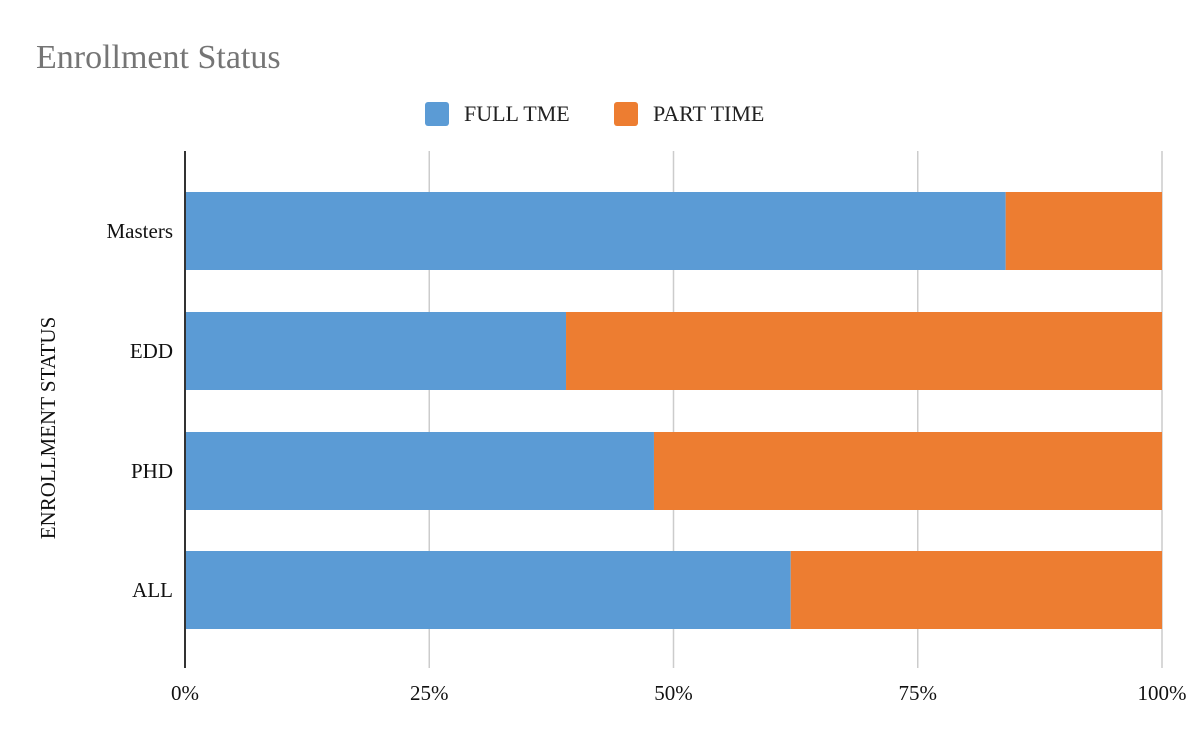 Image resolution: width=1200 pixels, height=747 pixels. I want to click on y-axis-title: ENROLLMENT STATUS, so click(48, 428).